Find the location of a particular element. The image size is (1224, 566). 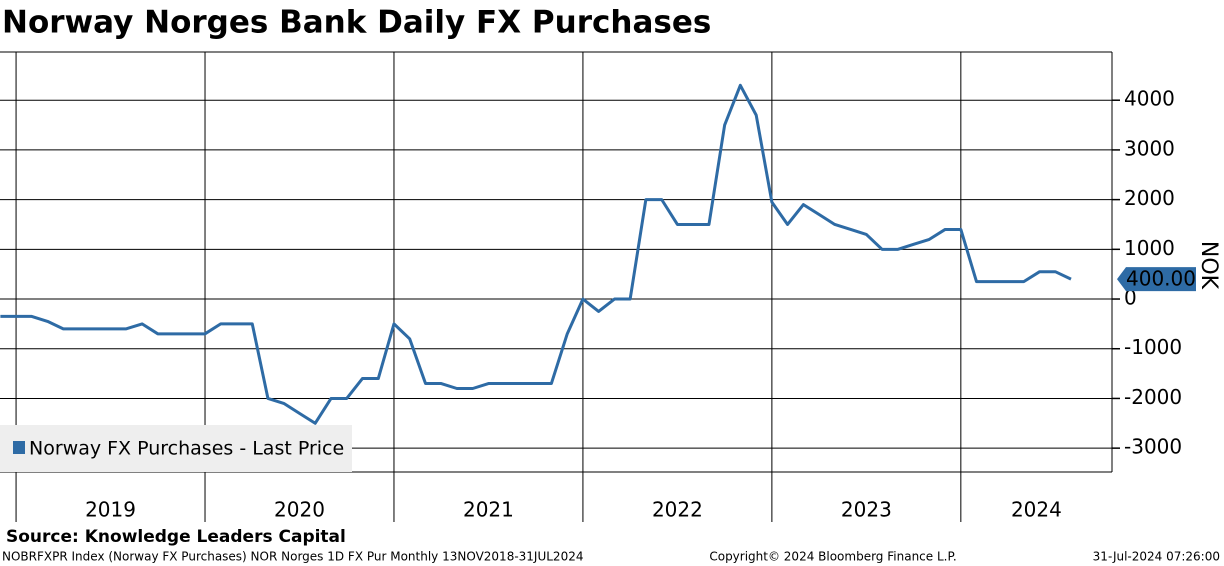

x-tick-label: 2021 is located at coordinates (488, 510).